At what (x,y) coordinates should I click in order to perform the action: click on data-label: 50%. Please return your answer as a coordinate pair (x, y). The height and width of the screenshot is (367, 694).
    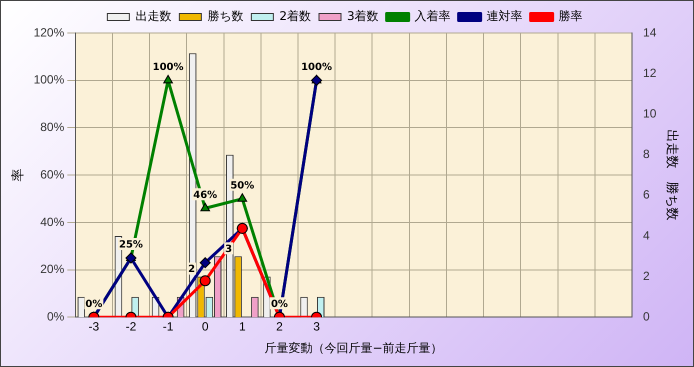
    Looking at the image, I should click on (242, 186).